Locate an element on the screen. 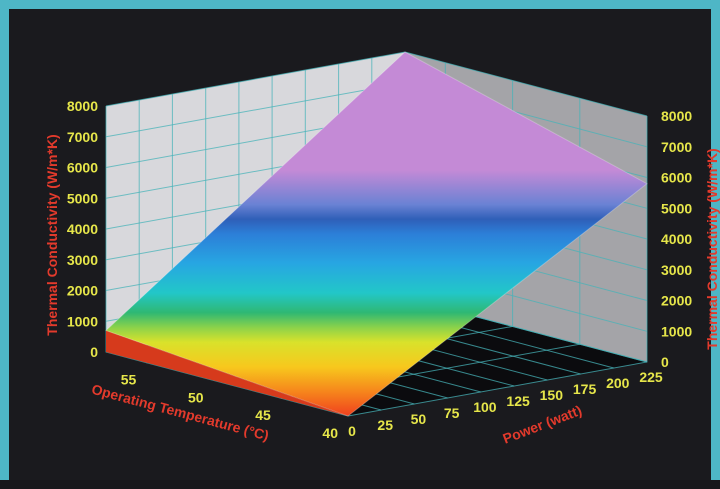 The height and width of the screenshot is (489, 720). x-tick-label: 125 is located at coordinates (518, 401).